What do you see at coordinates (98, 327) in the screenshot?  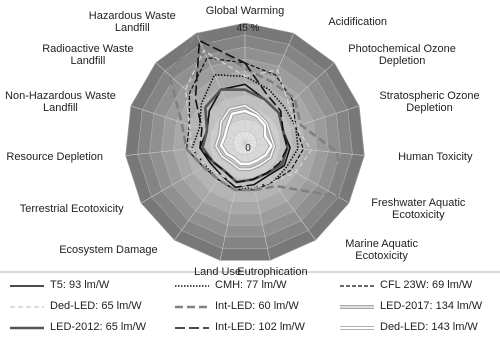 I see `legend-label: LED-2012: 65 lm/W` at bounding box center [98, 327].